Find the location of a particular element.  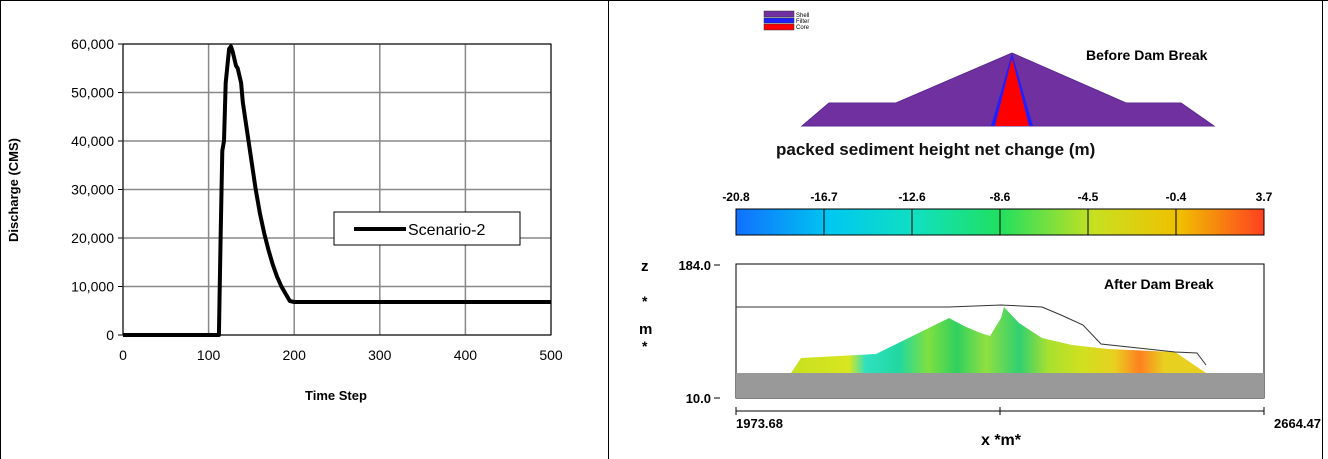

x-tick-label: 300 is located at coordinates (380, 355).